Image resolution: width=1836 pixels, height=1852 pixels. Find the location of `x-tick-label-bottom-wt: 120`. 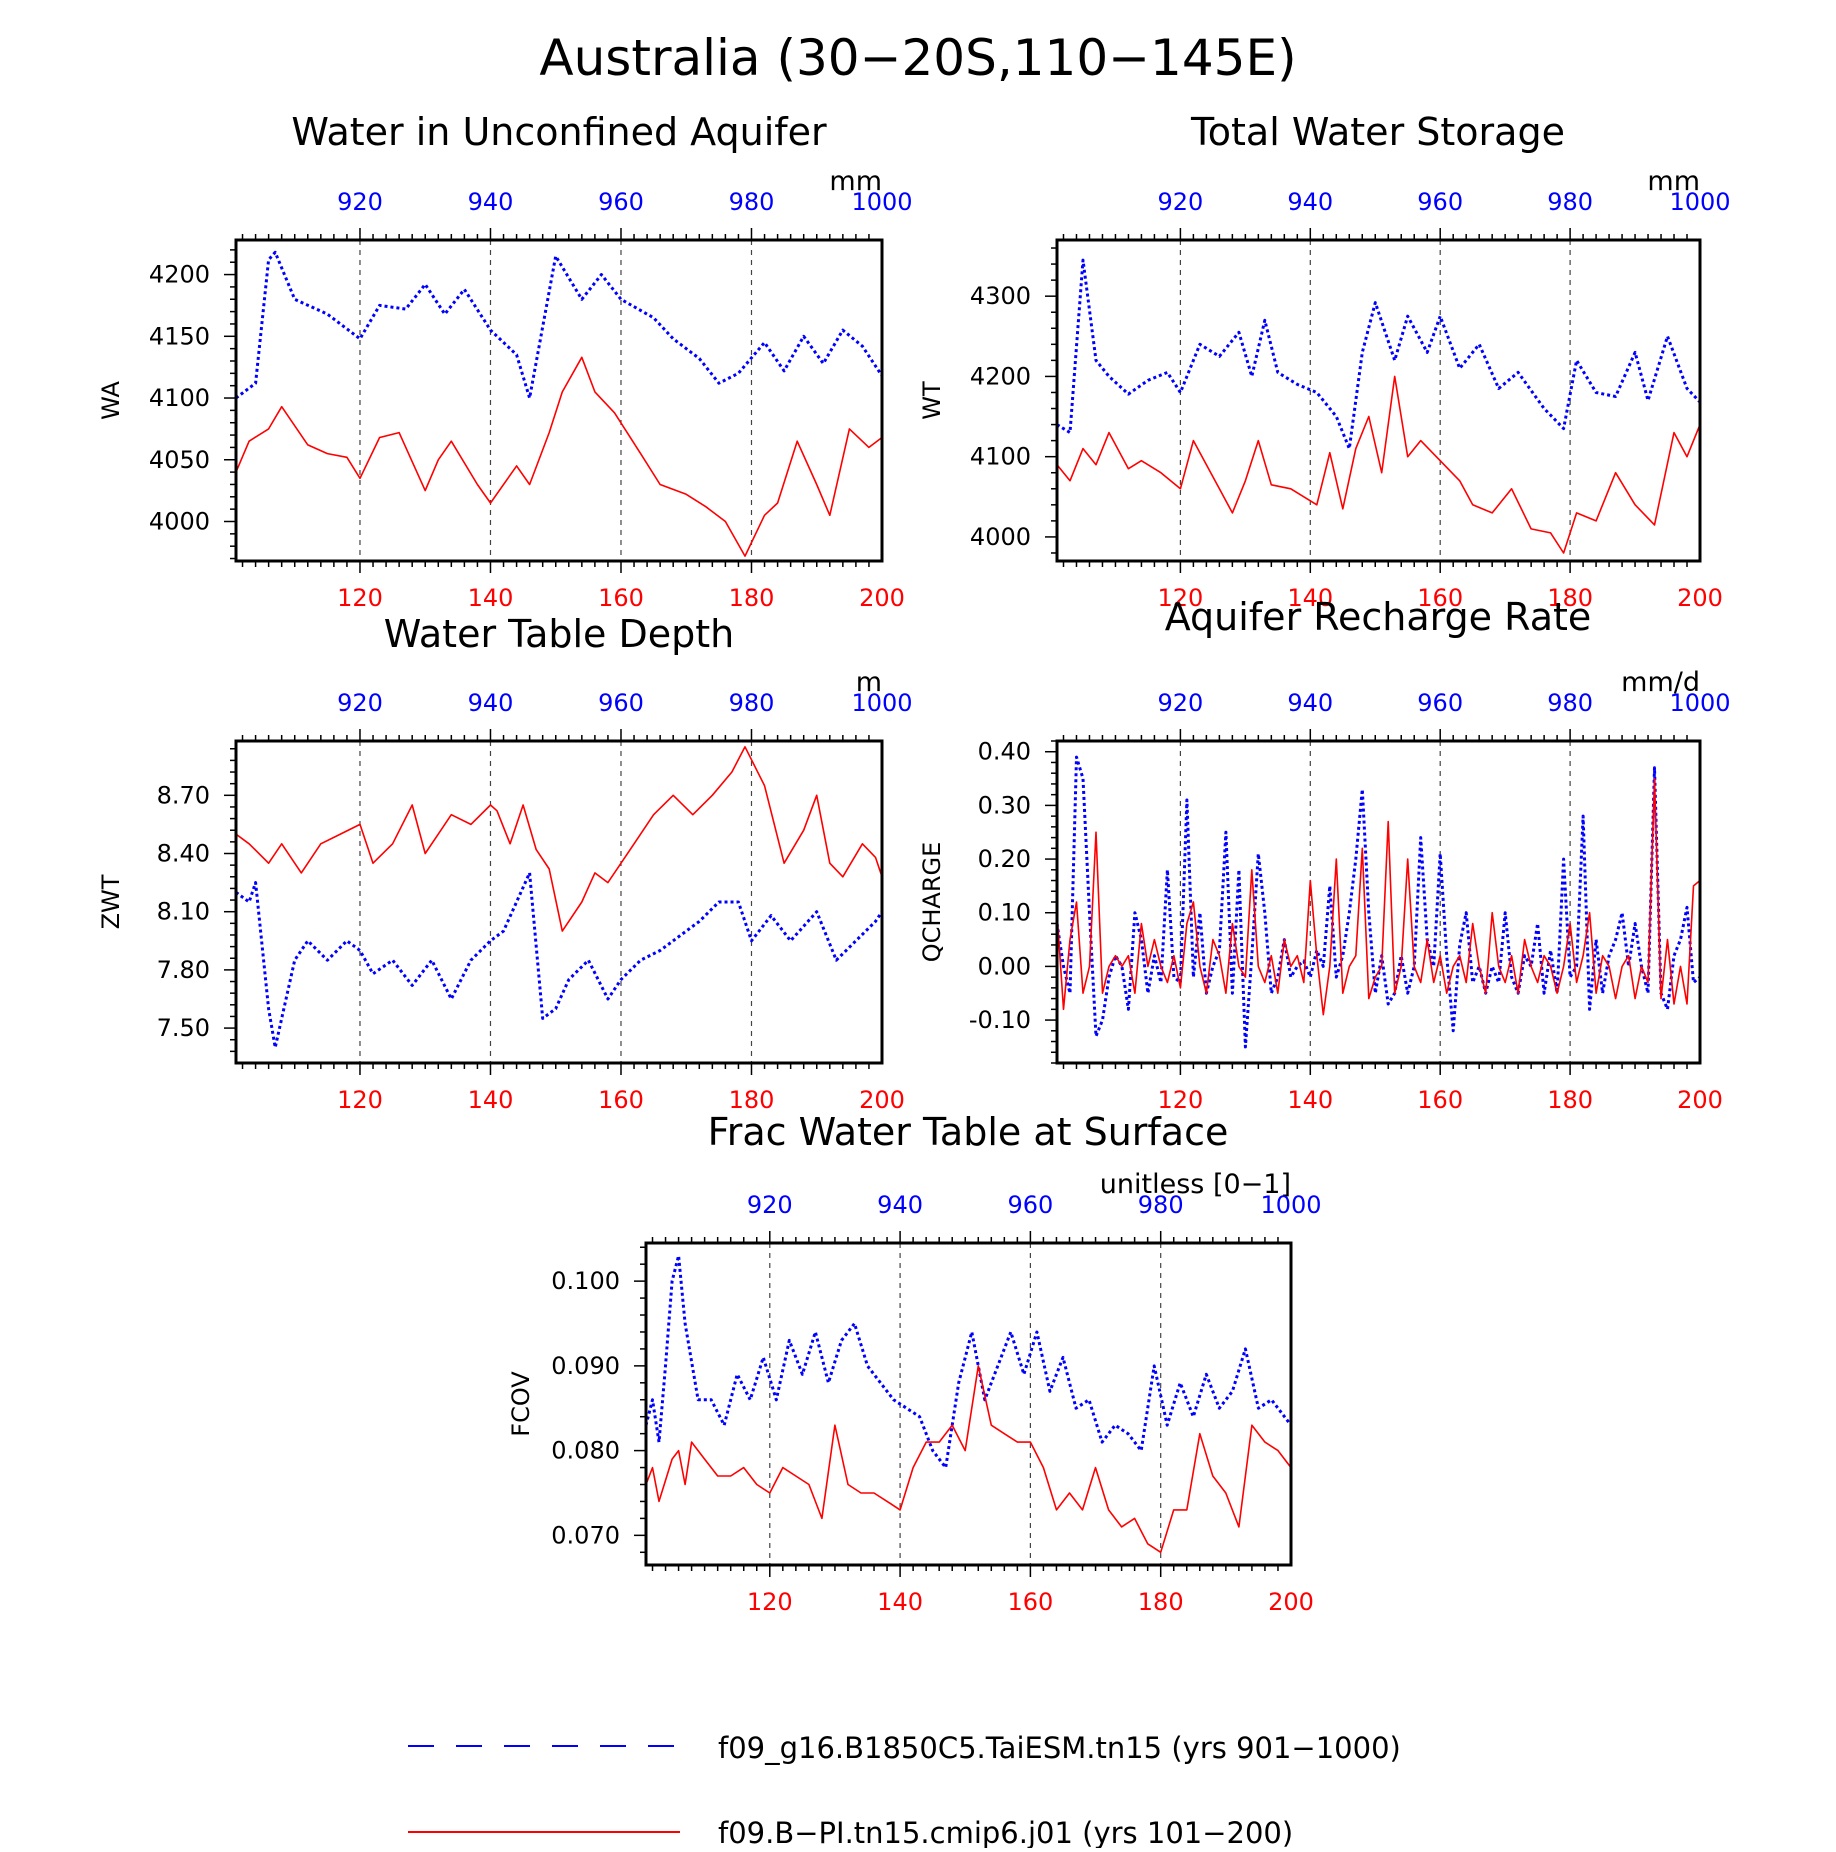

x-tick-label-bottom-wt: 120 is located at coordinates (1180, 598).